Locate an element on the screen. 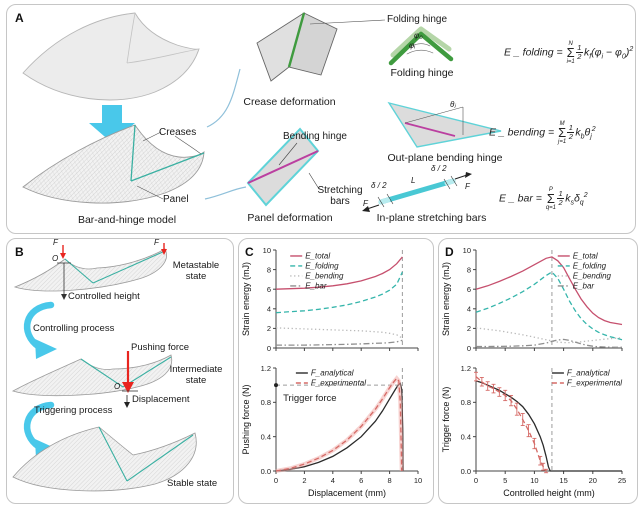 This screenshot has width=642, height=507. smooth-surface is located at coordinates (111, 56).